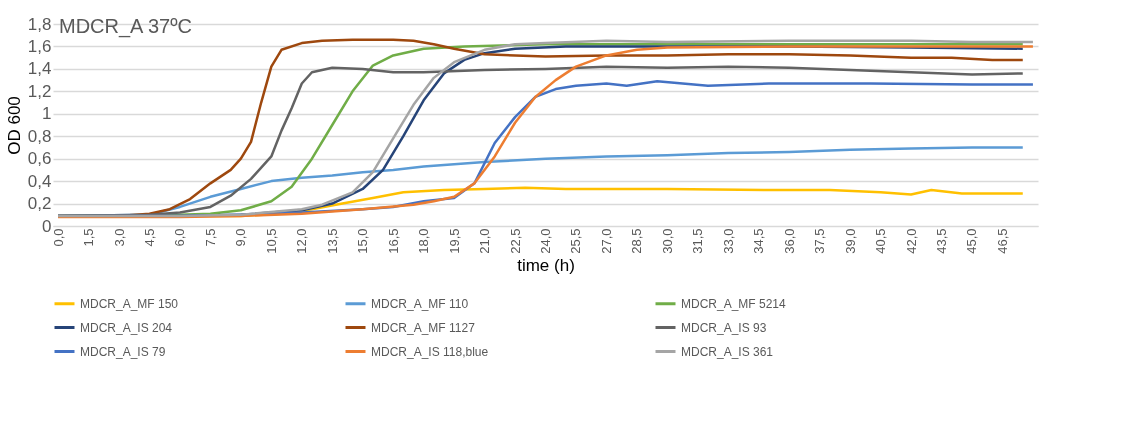 Image resolution: width=1129 pixels, height=439 pixels. What do you see at coordinates (129, 303) in the screenshot?
I see `legend-label: MDCR_A_MF 150` at bounding box center [129, 303].